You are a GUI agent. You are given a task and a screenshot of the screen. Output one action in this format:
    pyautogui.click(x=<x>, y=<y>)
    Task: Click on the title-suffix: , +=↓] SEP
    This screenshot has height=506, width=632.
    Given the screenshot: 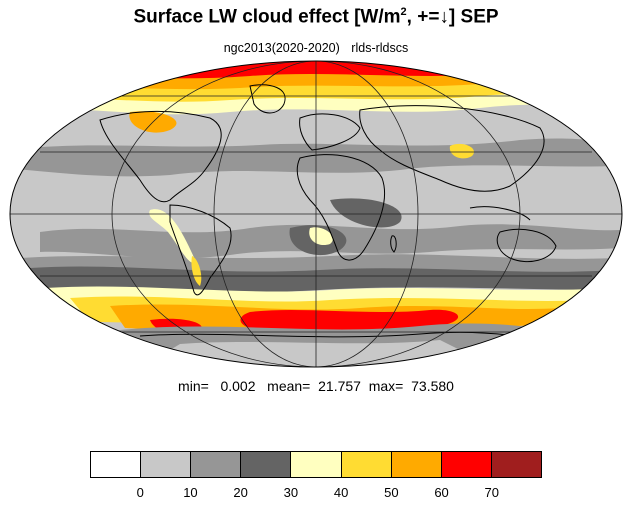 What is the action you would take?
    pyautogui.click(x=452, y=17)
    